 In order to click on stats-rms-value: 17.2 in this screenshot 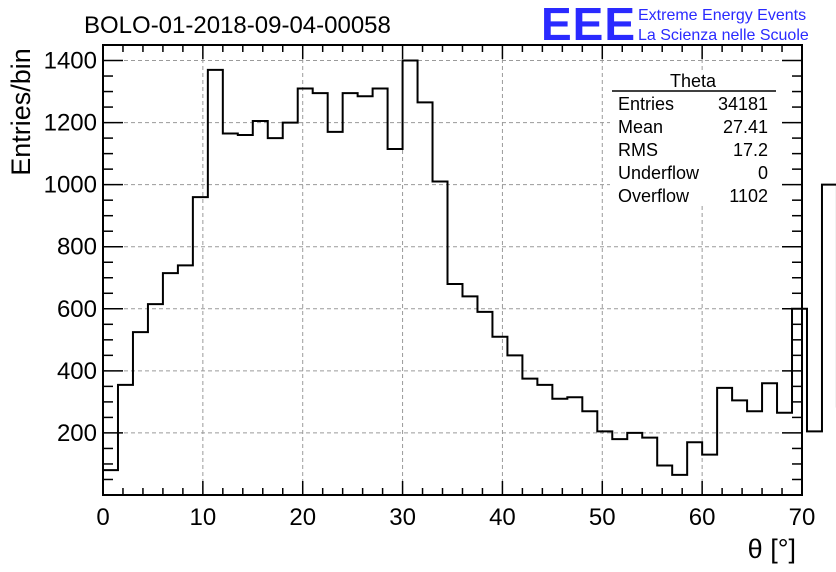, I will do `click(750, 150)`.